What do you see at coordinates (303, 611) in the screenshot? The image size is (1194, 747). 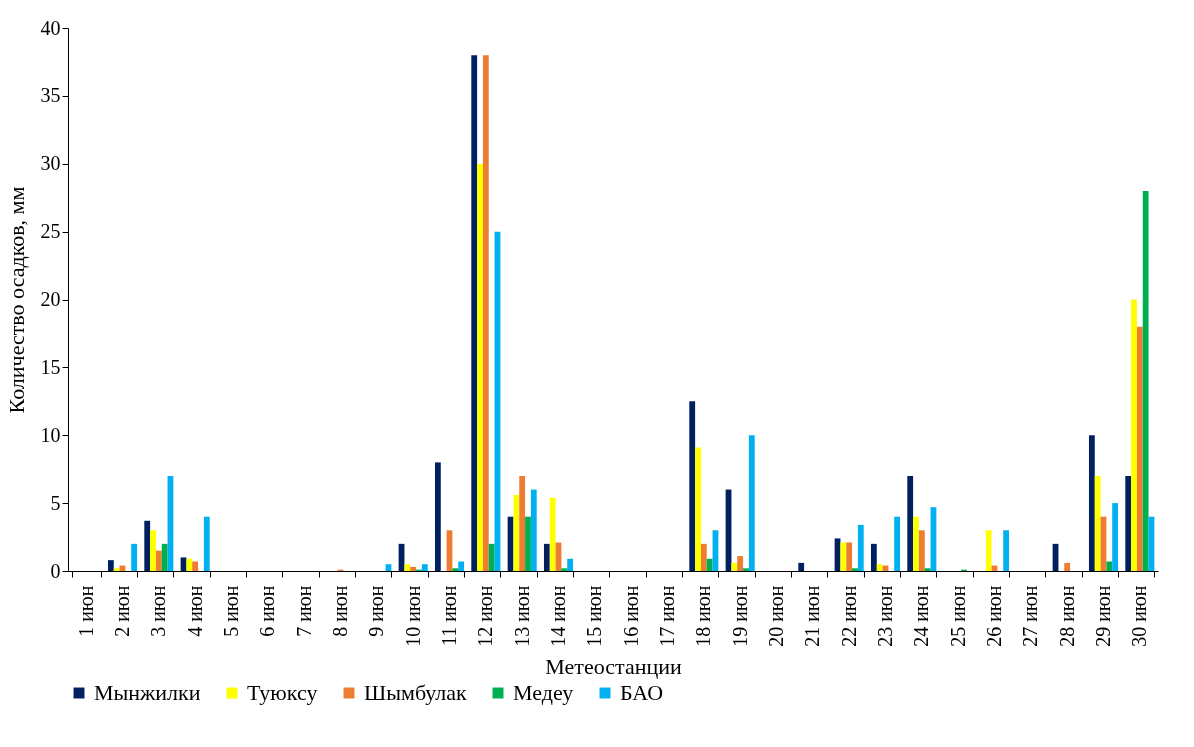 I see `x-tick-label: 7 июн` at bounding box center [303, 611].